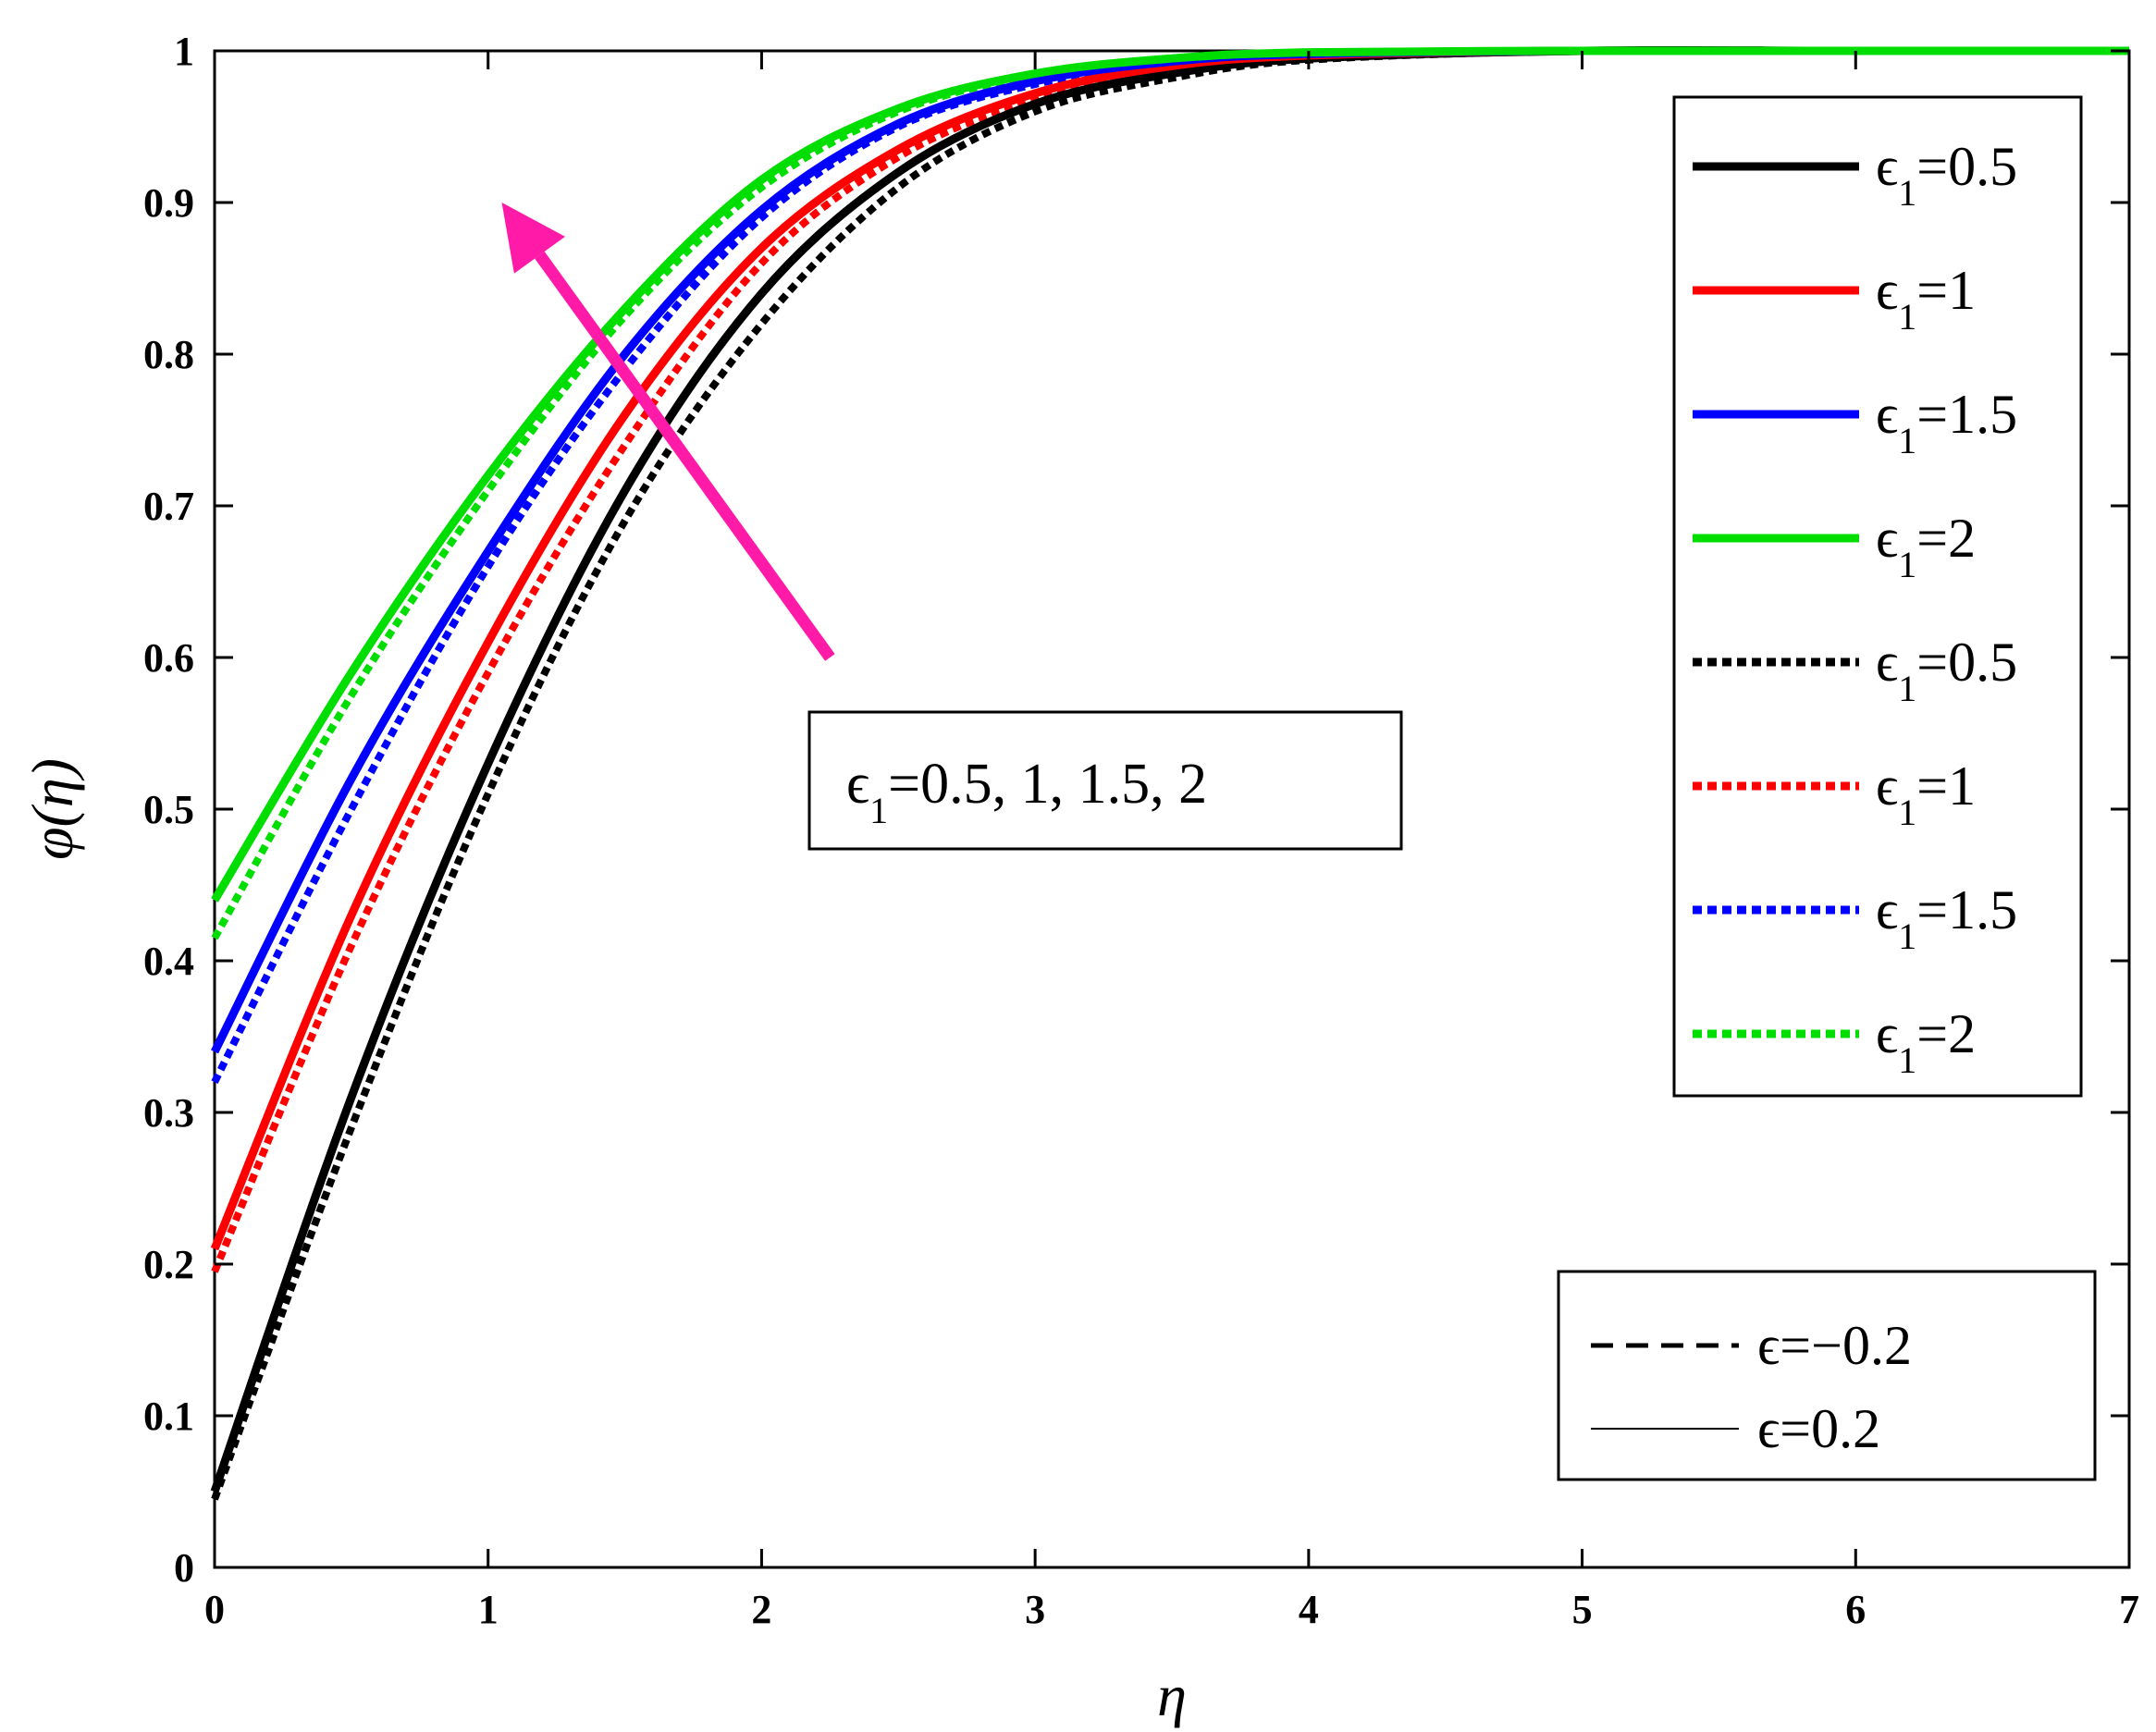  What do you see at coordinates (1582, 1610) in the screenshot?
I see `x-tick-label: 5` at bounding box center [1582, 1610].